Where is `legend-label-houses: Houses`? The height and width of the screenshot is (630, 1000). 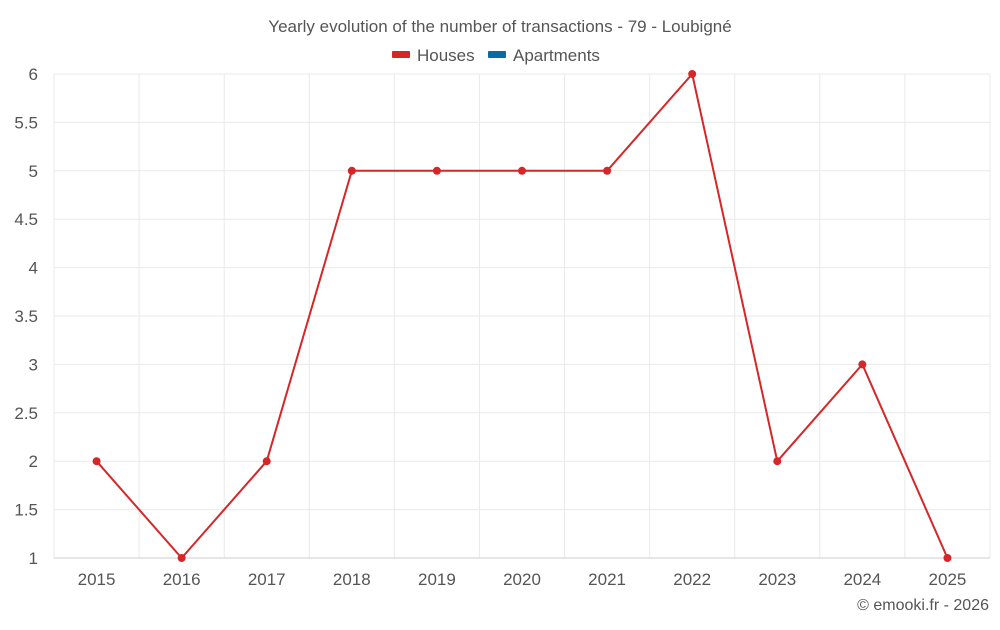 legend-label-houses: Houses is located at coordinates (446, 55).